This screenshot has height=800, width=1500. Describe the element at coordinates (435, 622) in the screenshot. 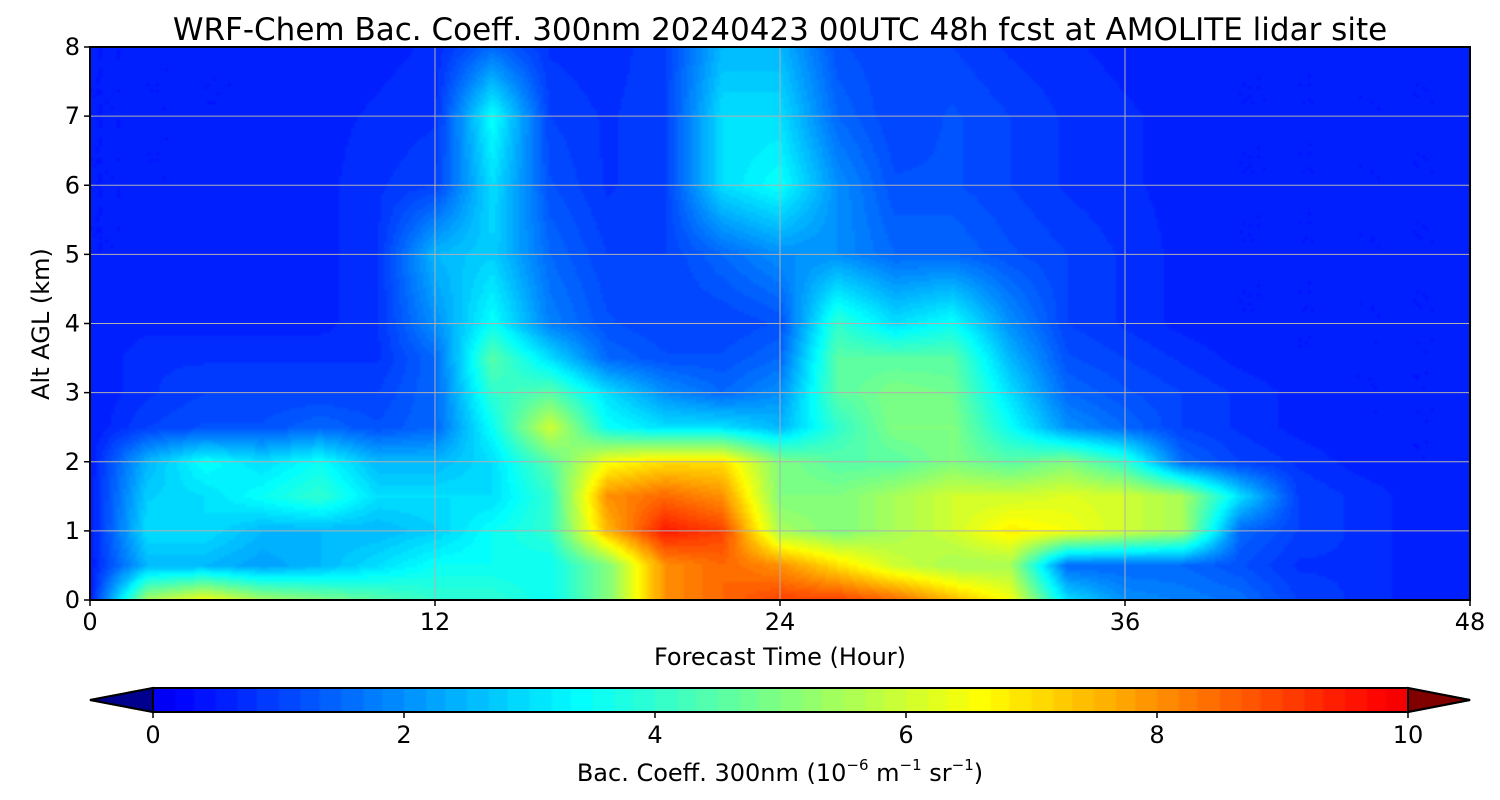

I see `x-tick-label: 12` at that location.